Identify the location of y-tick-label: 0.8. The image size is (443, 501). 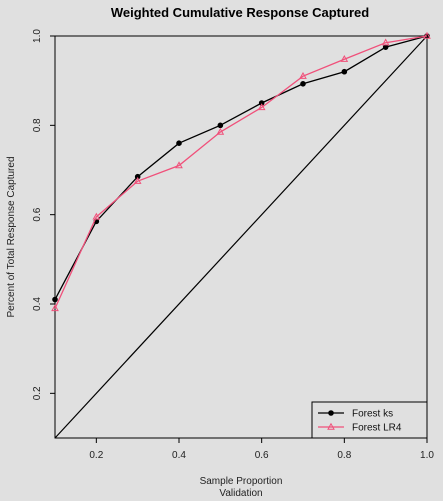
(37, 125).